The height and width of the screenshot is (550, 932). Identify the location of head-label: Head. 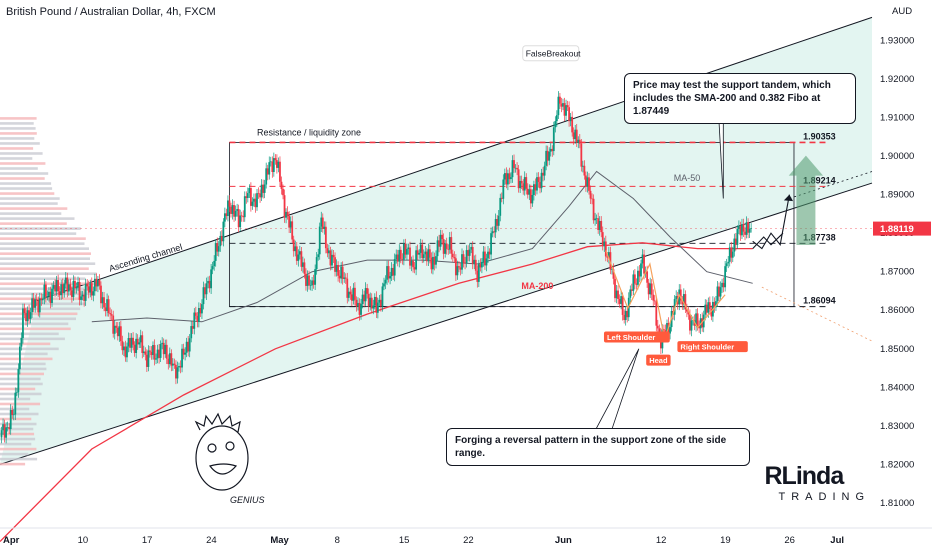
(658, 360).